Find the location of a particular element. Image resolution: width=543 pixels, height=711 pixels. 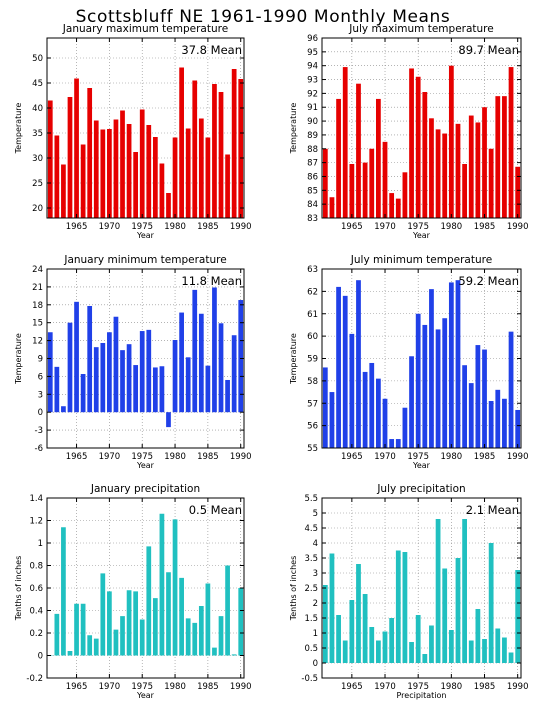

y-tick-label: 1 is located at coordinates (315, 634).